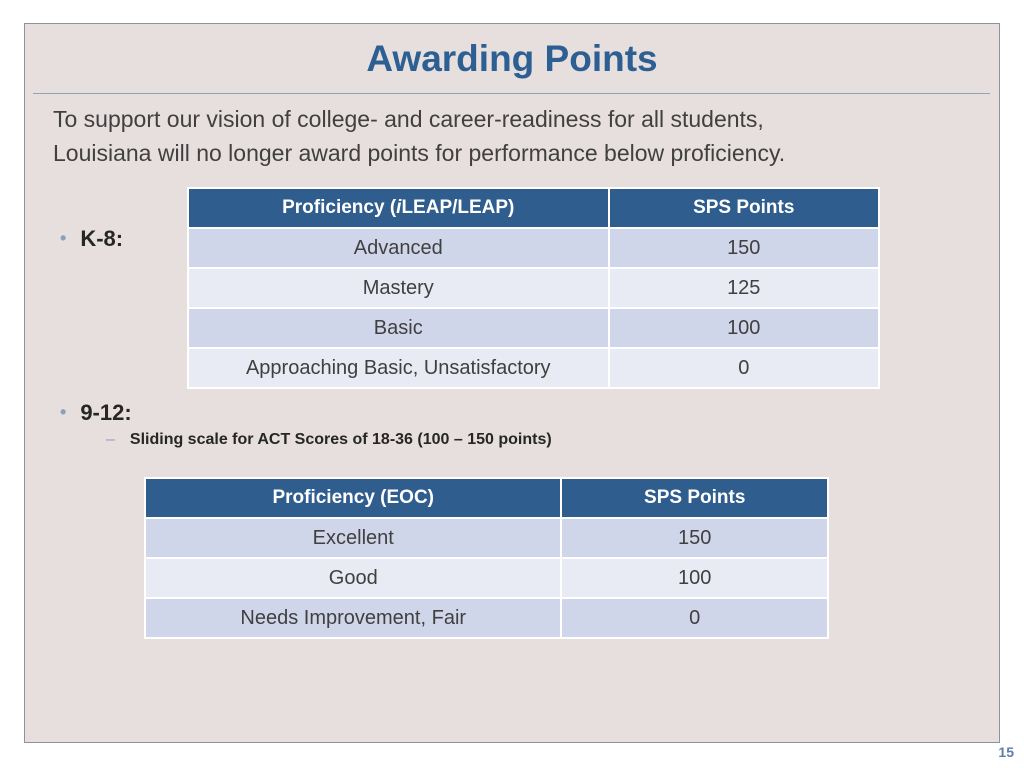 The image size is (1024, 768). Describe the element at coordinates (353, 498) in the screenshot. I see `header-proficiency: Proficiency (EOC)` at that location.